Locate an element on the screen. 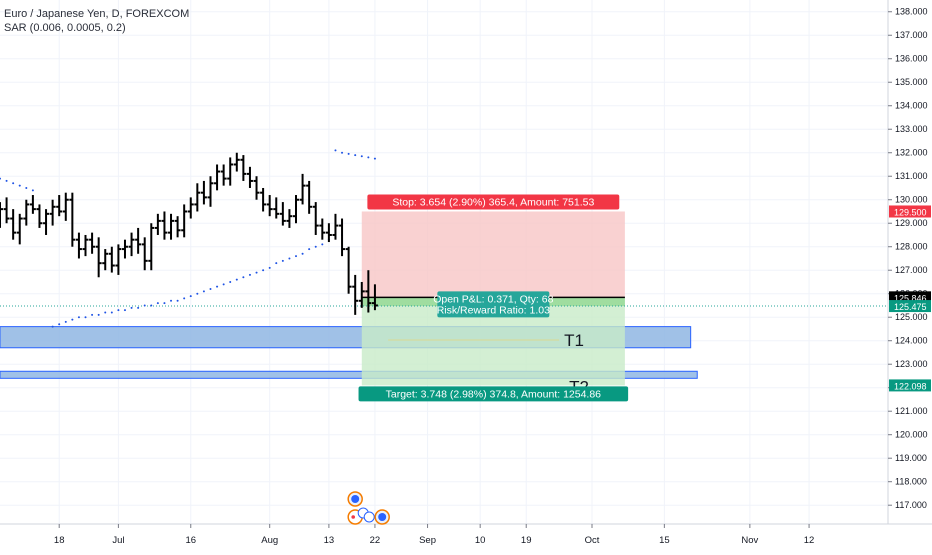 This screenshot has height=555, width=932. price-tick-label: 137.000 is located at coordinates (911, 35).